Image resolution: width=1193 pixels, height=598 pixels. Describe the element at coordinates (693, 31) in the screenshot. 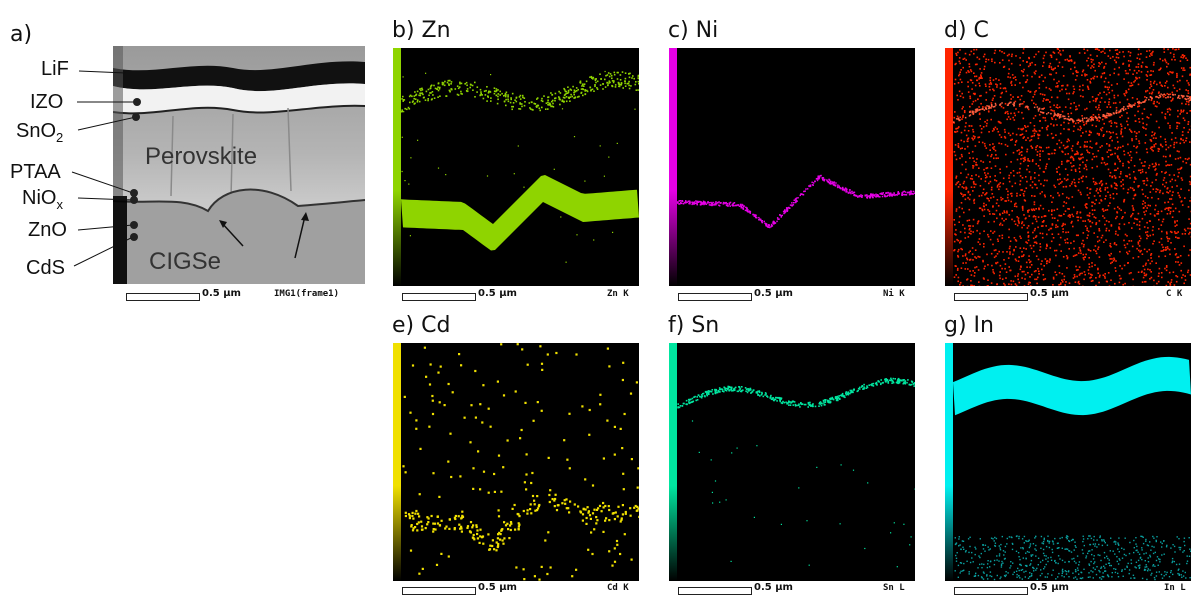

I see `panel-label-c: c) Ni` at that location.